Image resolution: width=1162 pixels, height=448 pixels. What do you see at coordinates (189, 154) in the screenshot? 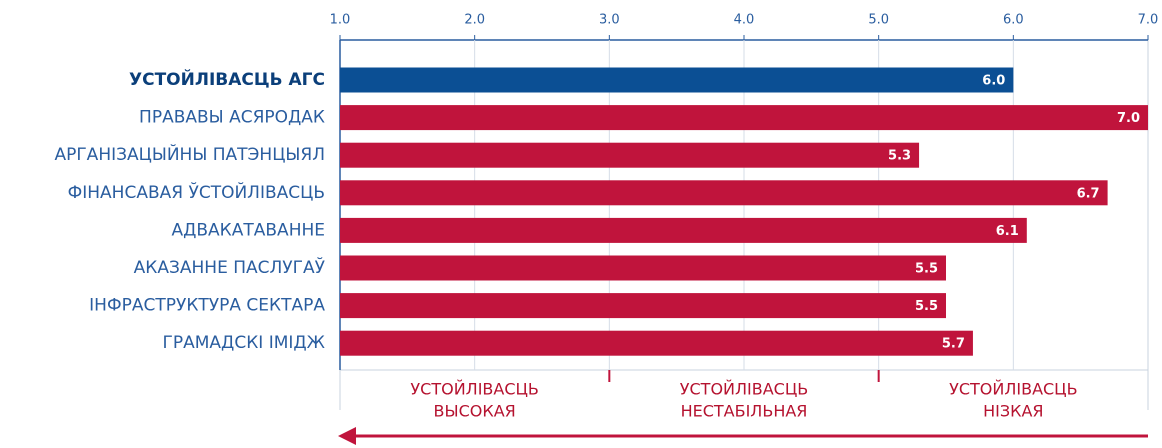
I see `category-label: АРГАНІЗАЦЫЙНЫ ПАТЭНЦЫЯЛ` at bounding box center [189, 154].